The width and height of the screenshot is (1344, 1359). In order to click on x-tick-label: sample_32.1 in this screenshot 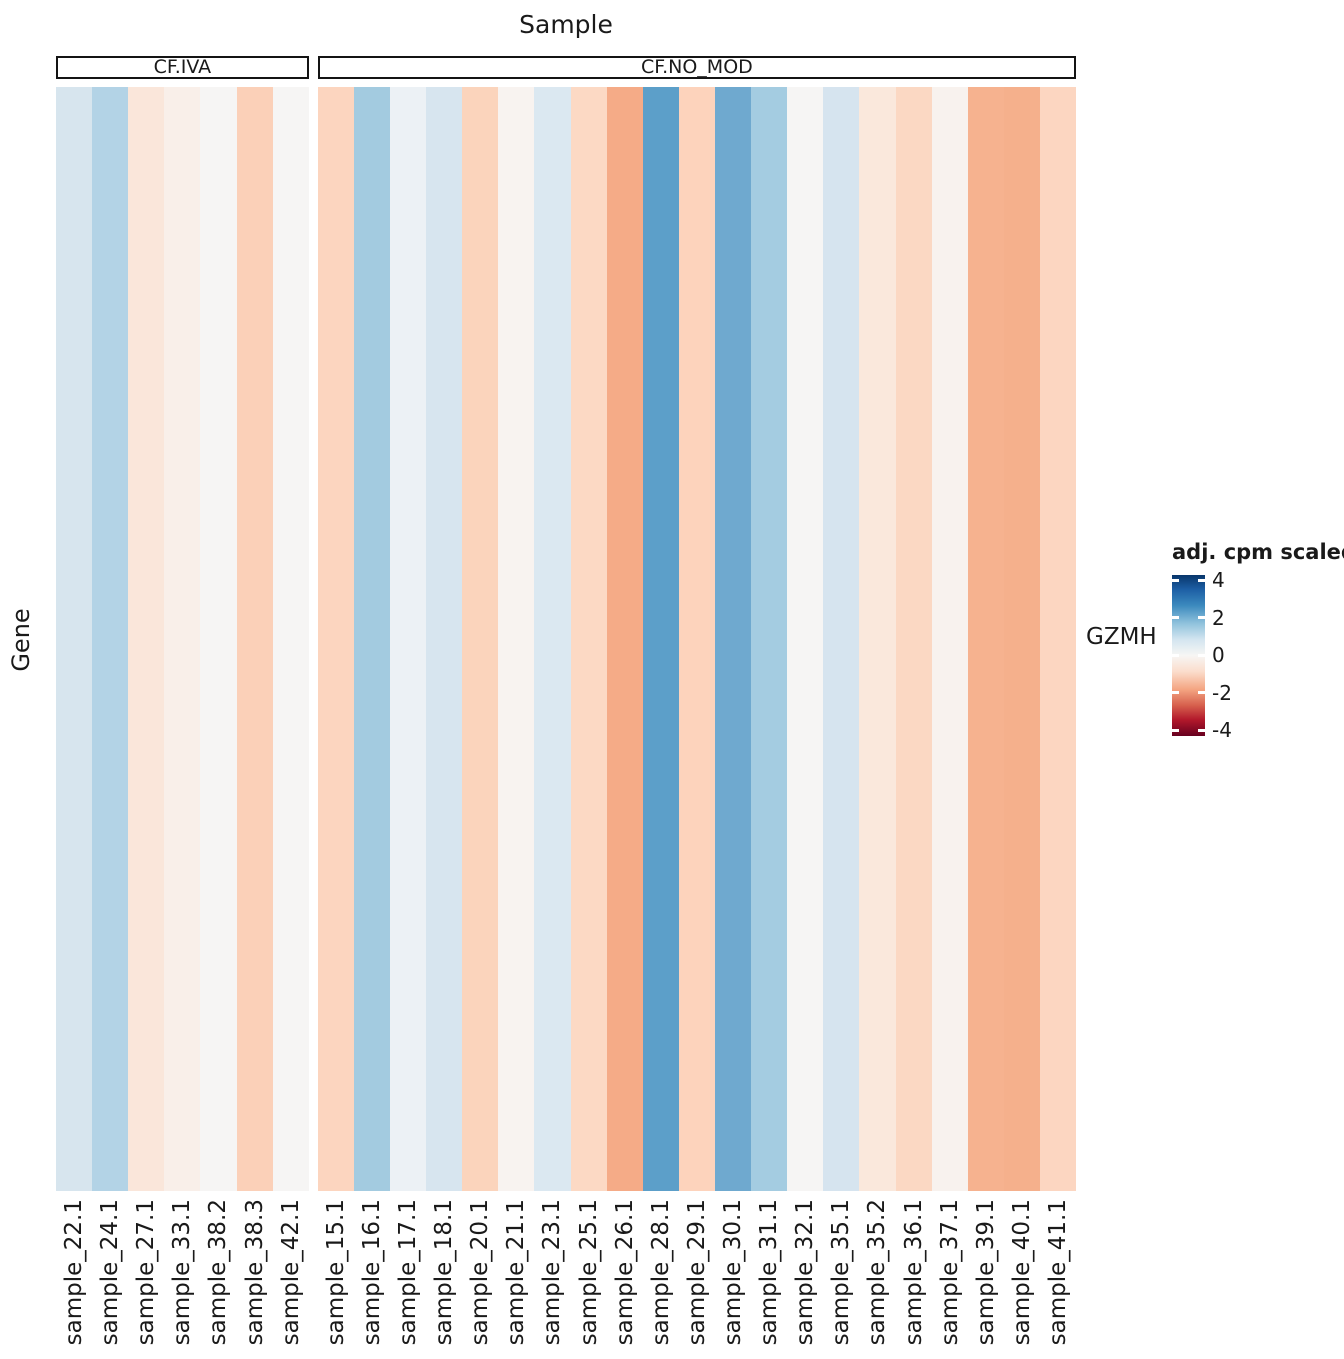, I will do `click(805, 1279)`.